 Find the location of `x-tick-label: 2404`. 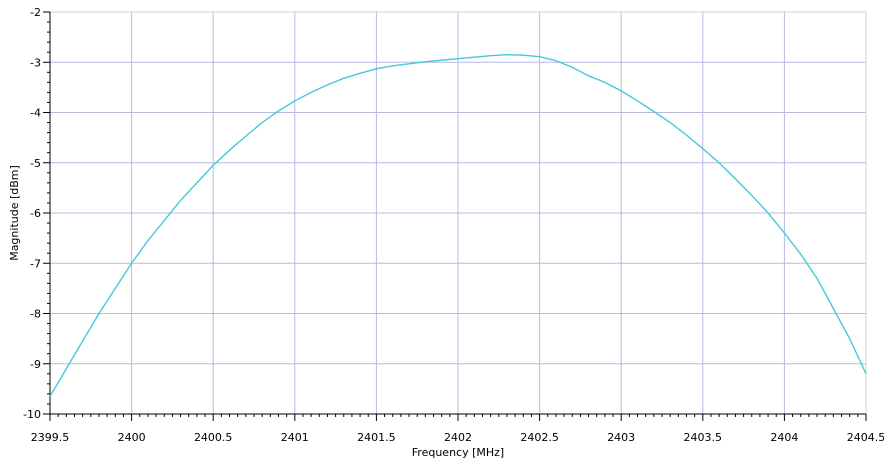

x-tick-label: 2404 is located at coordinates (784, 437).